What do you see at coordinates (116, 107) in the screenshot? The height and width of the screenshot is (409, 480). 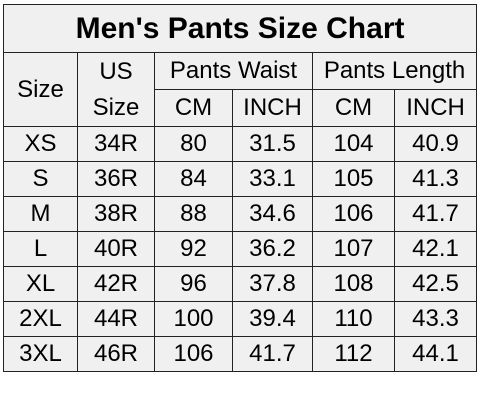 I see `header-us-size-line2: Size` at bounding box center [116, 107].